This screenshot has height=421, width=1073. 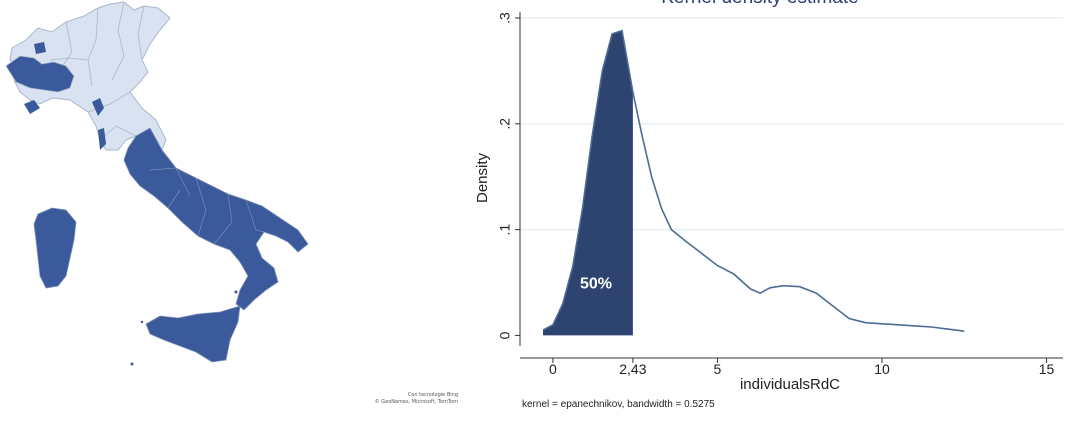 I want to click on shaded-area-label: 50%, so click(x=596, y=284).